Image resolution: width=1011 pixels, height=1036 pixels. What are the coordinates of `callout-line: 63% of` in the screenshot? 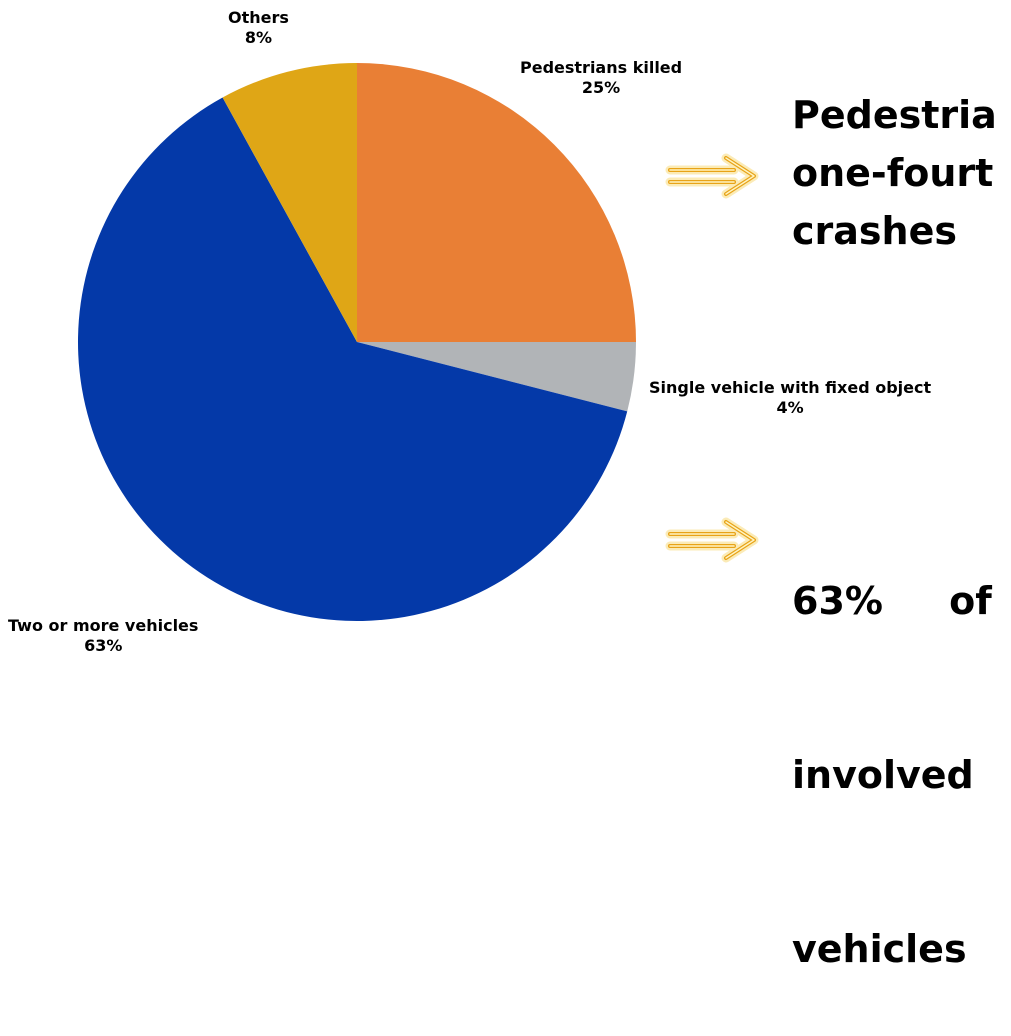 It's located at (892, 601).